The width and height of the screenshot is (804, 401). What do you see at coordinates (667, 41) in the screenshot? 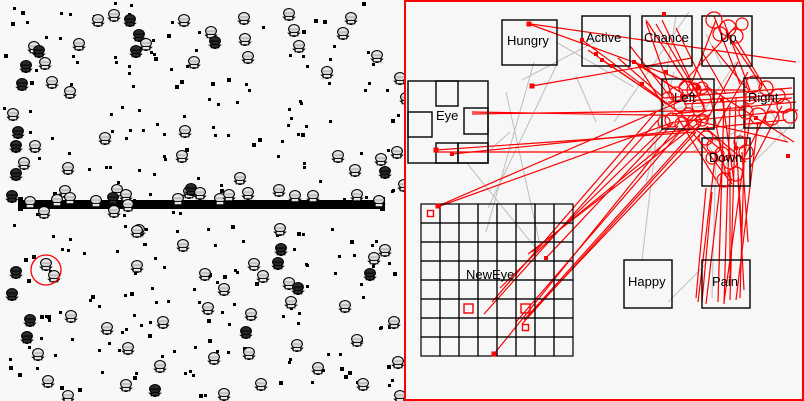
I see `neuron-box-chance` at bounding box center [667, 41].